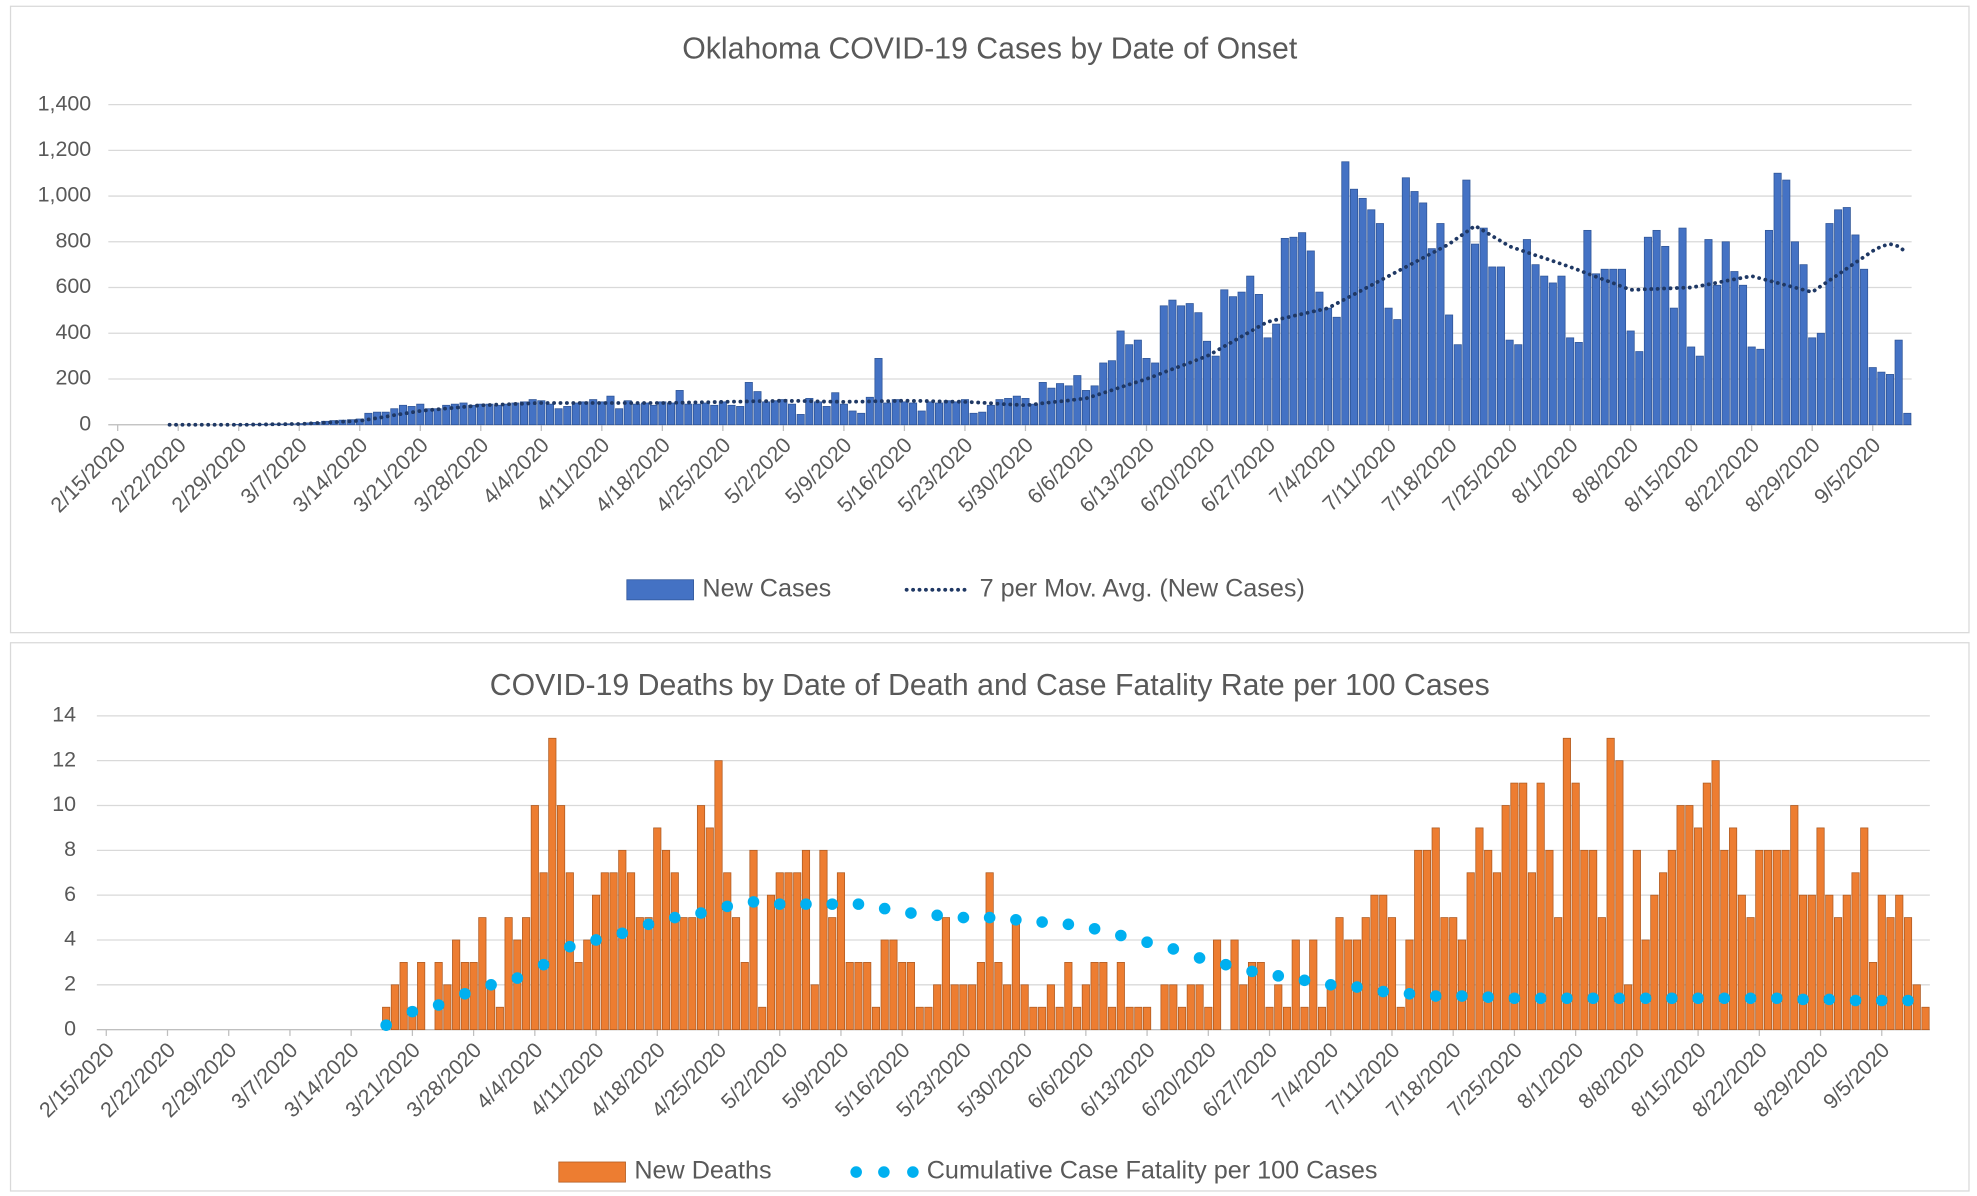  What do you see at coordinates (856, 1172) in the screenshot?
I see `legend-swatch` at bounding box center [856, 1172].